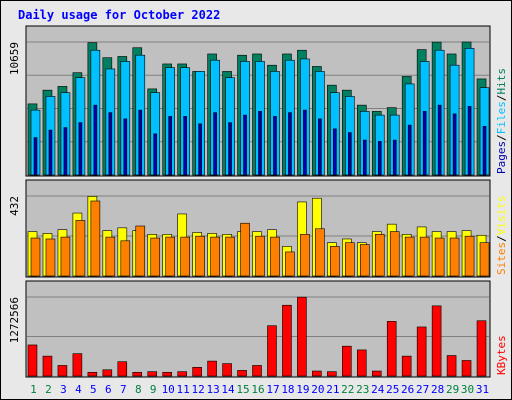 This screenshot has width=512, height=400. I want to click on x-tick-label-9: 9, so click(153, 389).